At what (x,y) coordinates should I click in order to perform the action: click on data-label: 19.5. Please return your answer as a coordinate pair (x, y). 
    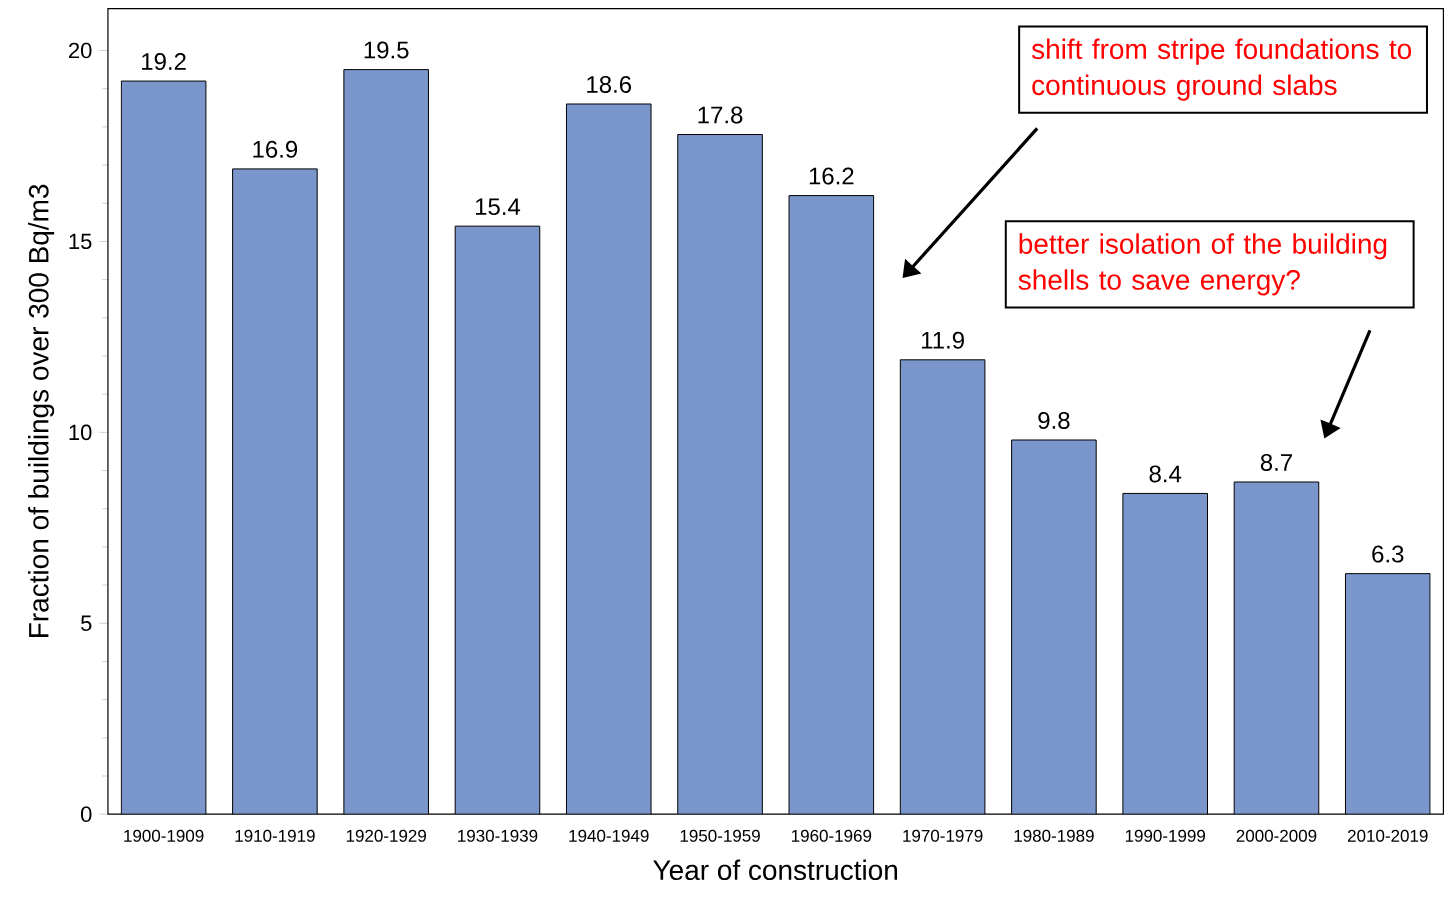
    Looking at the image, I should click on (386, 50).